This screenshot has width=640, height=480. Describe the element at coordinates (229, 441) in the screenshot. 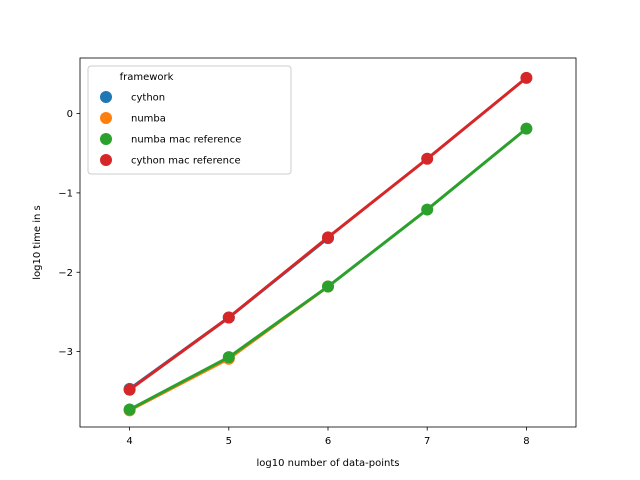

I see `x-tick-label: 5` at that location.